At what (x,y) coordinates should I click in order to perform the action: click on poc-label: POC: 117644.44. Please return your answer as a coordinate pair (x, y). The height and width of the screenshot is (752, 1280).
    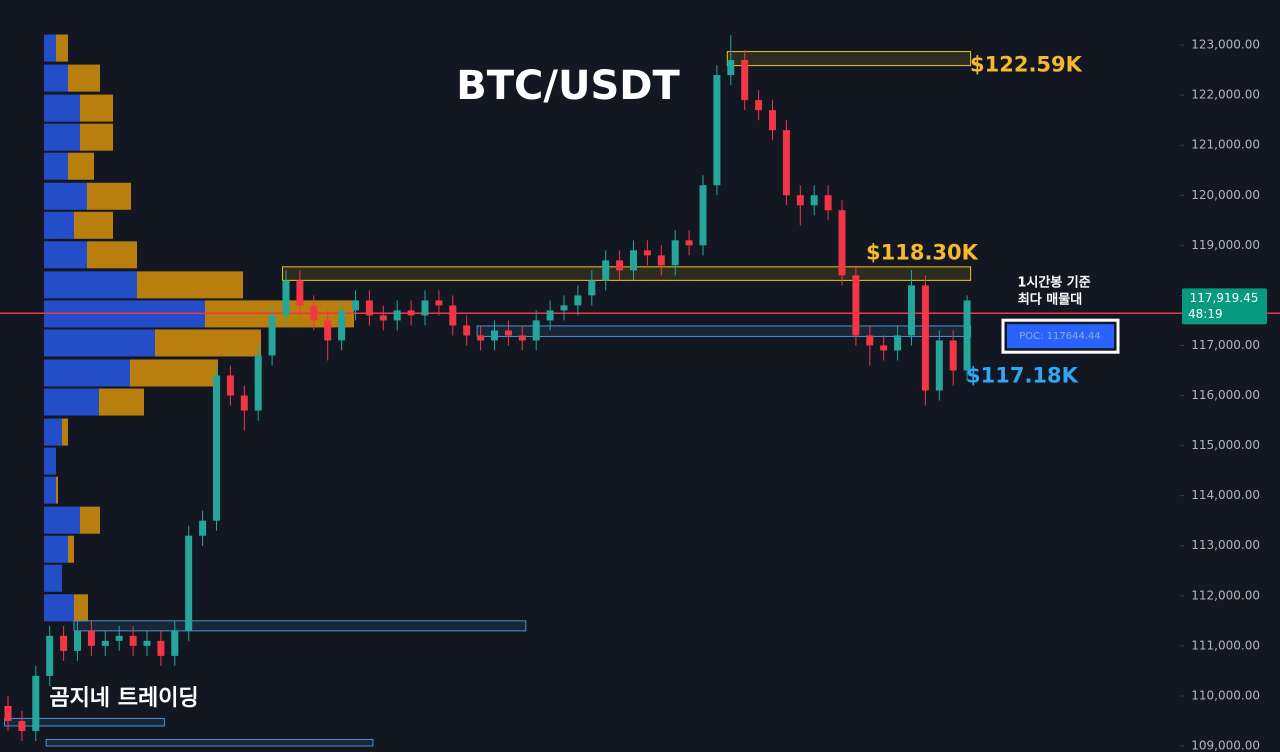
    Looking at the image, I should click on (1060, 336).